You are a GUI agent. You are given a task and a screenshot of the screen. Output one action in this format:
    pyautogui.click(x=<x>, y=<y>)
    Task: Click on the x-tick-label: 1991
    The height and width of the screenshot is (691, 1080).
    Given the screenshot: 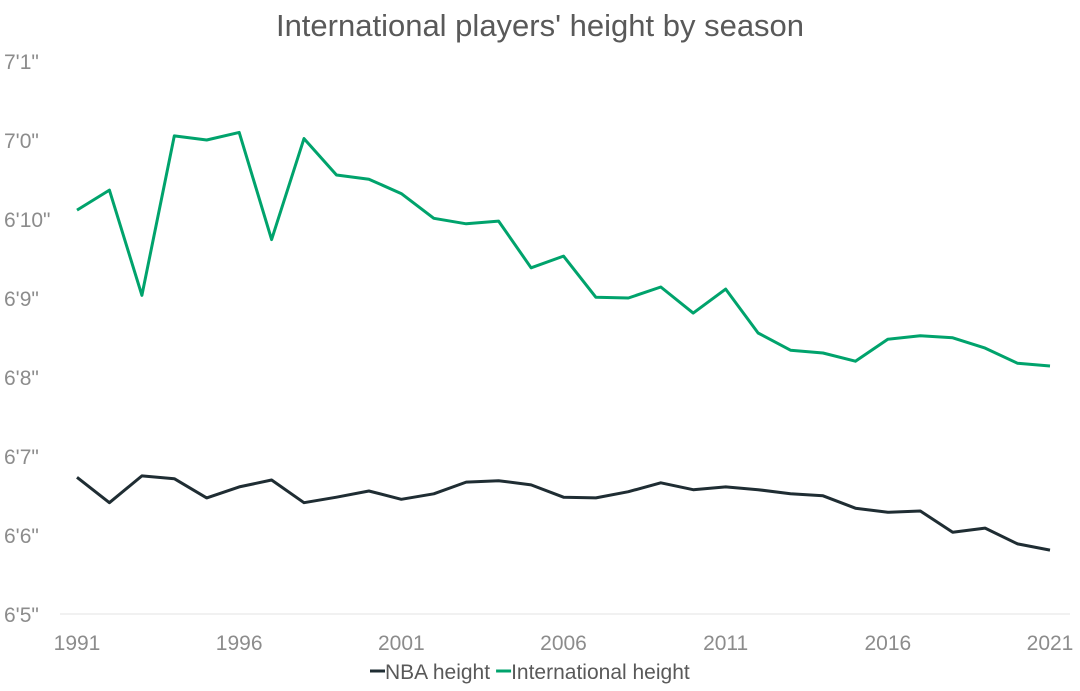 What is the action you would take?
    pyautogui.click(x=77, y=643)
    